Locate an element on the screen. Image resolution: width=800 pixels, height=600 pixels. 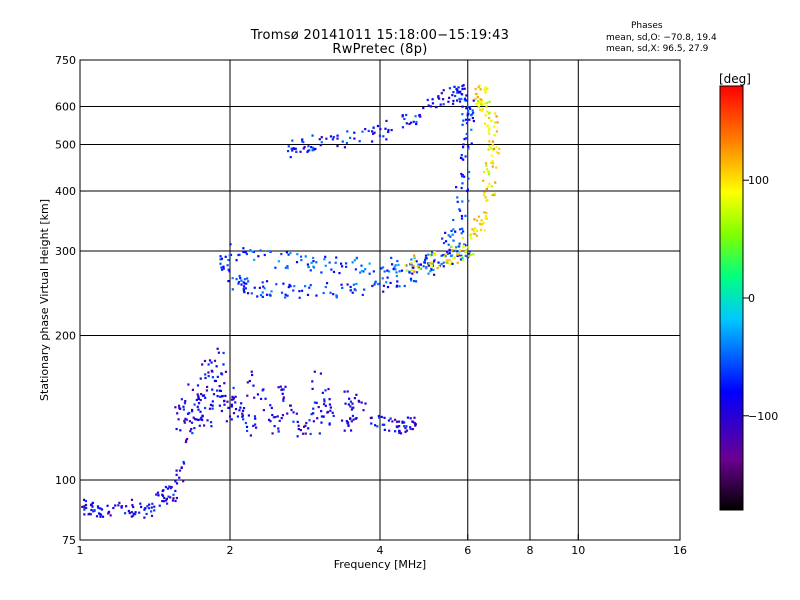
y-tick-label: 600 is located at coordinates (65, 107).